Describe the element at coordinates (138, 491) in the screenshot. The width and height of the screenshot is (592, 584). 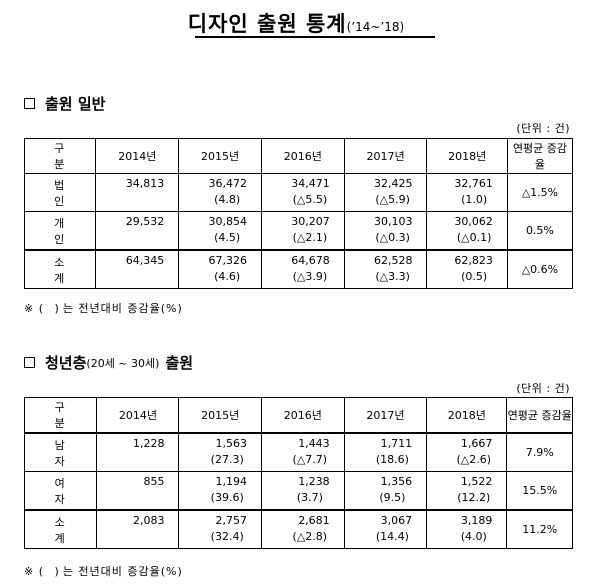
I see `cell-2014: 855` at that location.